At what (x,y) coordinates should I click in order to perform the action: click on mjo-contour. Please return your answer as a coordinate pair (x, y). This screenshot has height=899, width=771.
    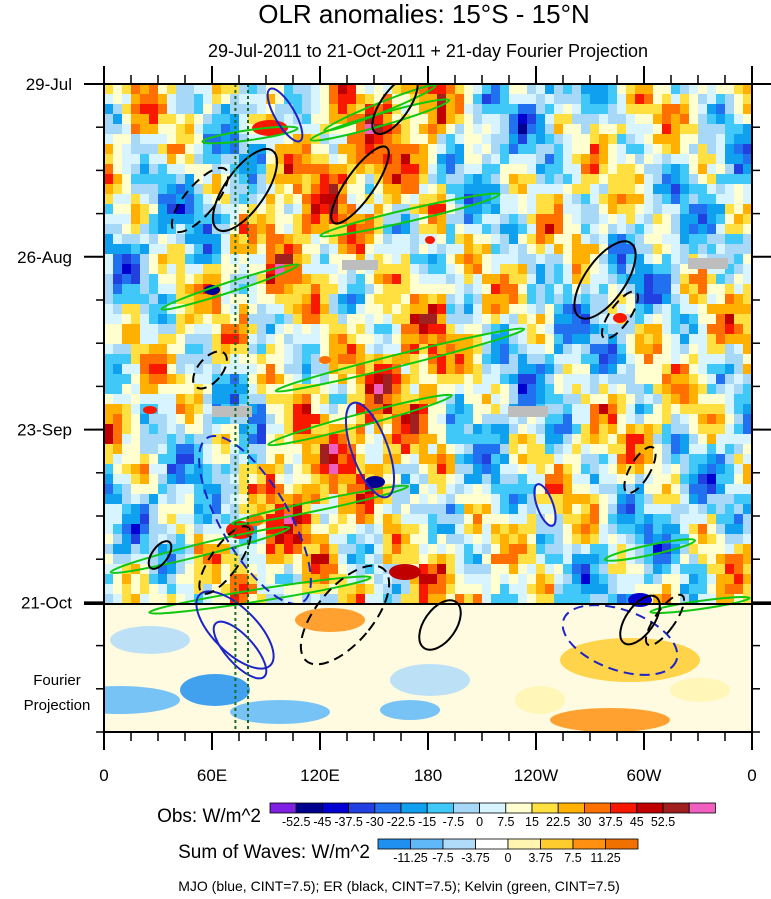
    Looking at the image, I should click on (285, 115).